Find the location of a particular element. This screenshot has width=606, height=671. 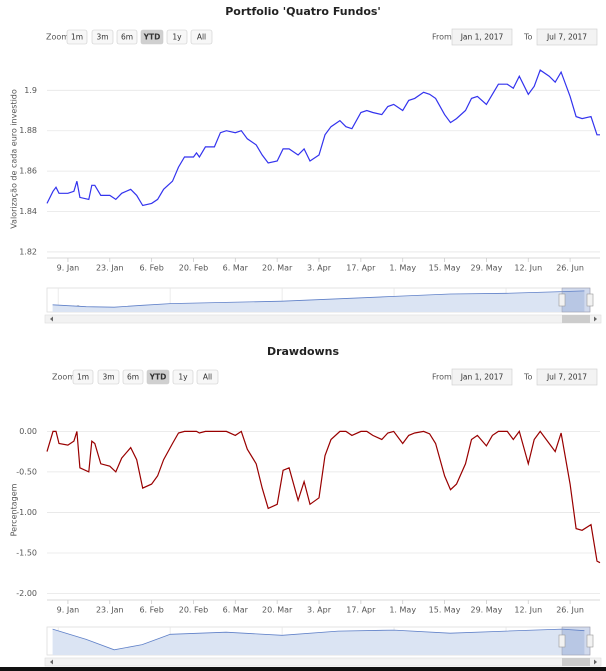

y-tick-label: -1.50 is located at coordinates (26, 552).